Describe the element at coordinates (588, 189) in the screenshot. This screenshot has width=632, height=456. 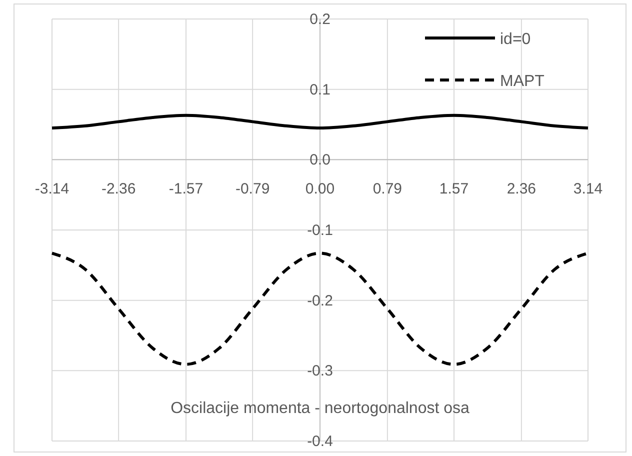
I see `x-tick-label: 3.14` at that location.